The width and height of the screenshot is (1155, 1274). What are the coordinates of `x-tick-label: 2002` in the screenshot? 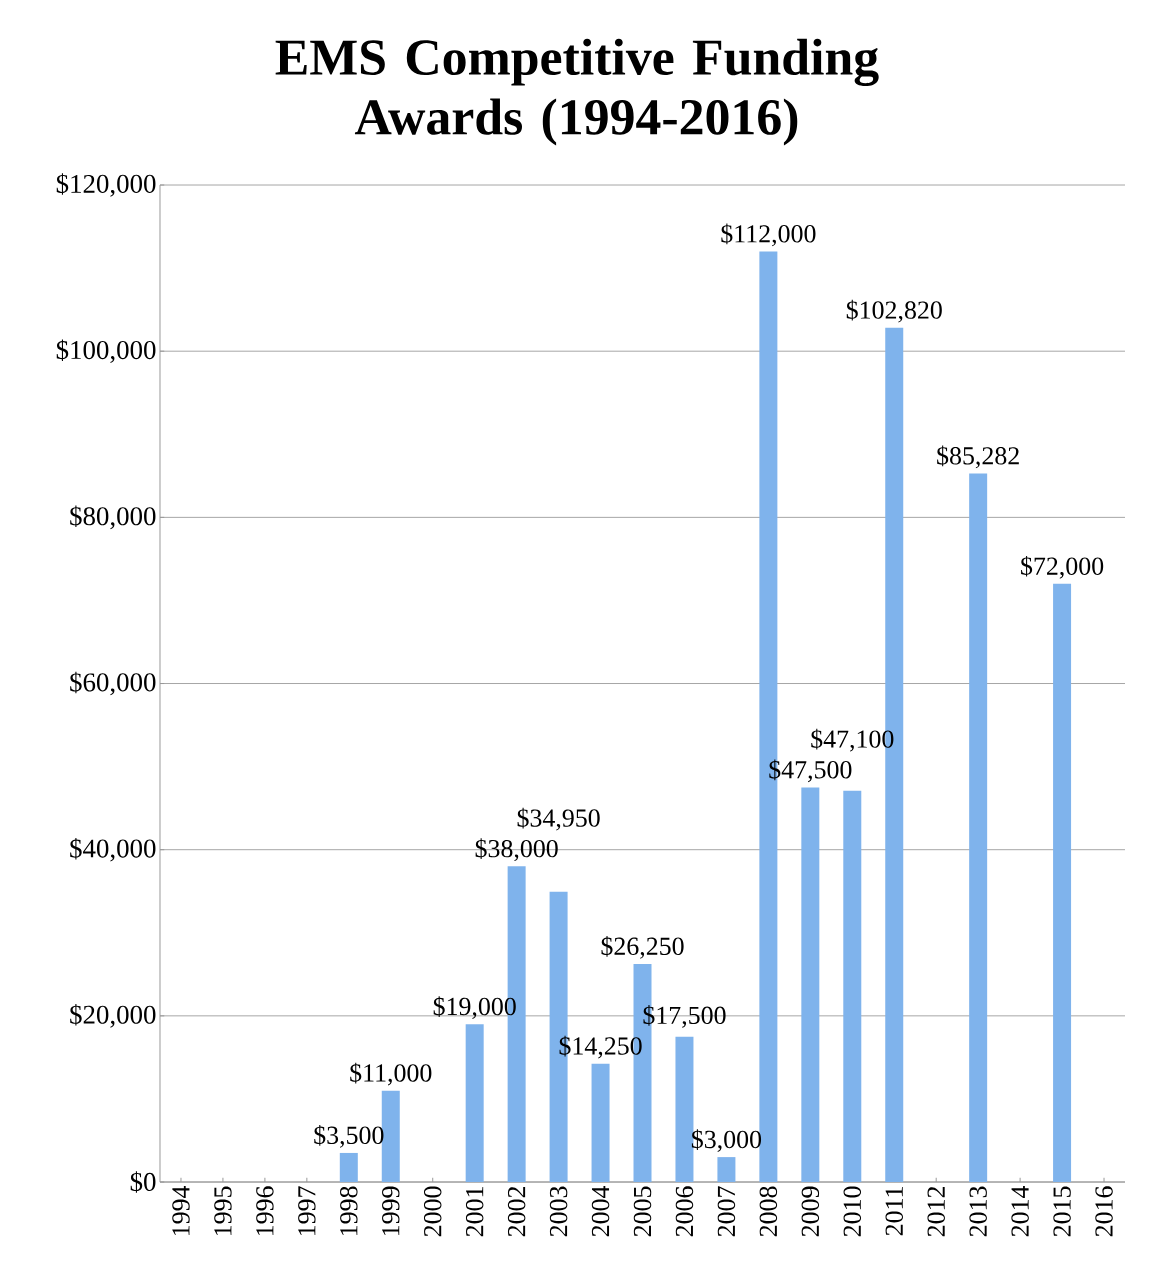 It's located at (516, 1211).